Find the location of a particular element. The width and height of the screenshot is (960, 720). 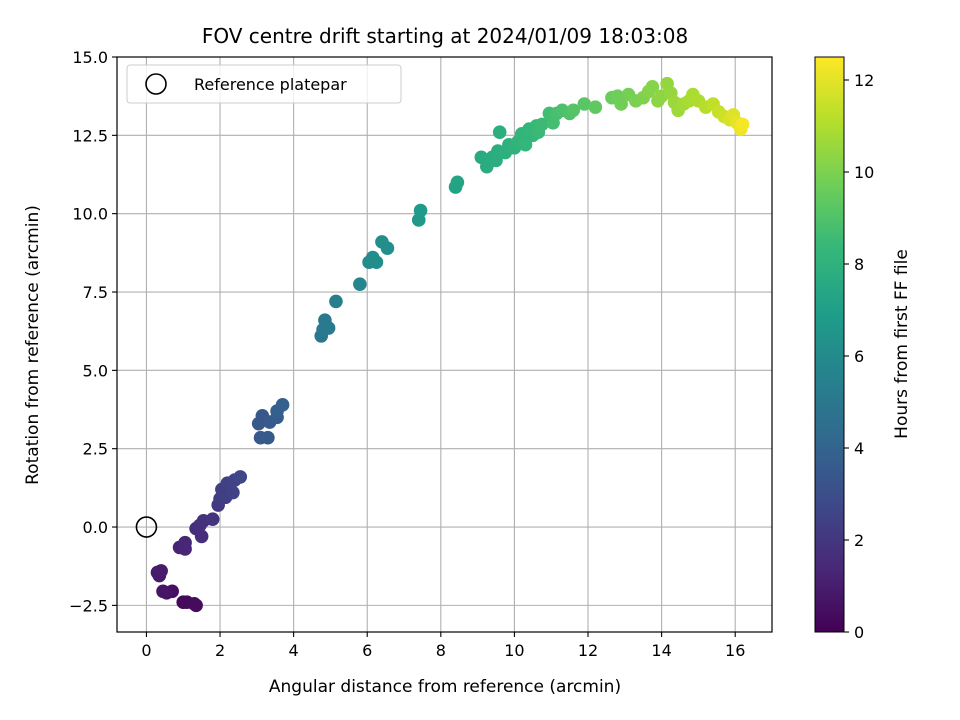

legend: Reference platepar is located at coordinates (264, 84).